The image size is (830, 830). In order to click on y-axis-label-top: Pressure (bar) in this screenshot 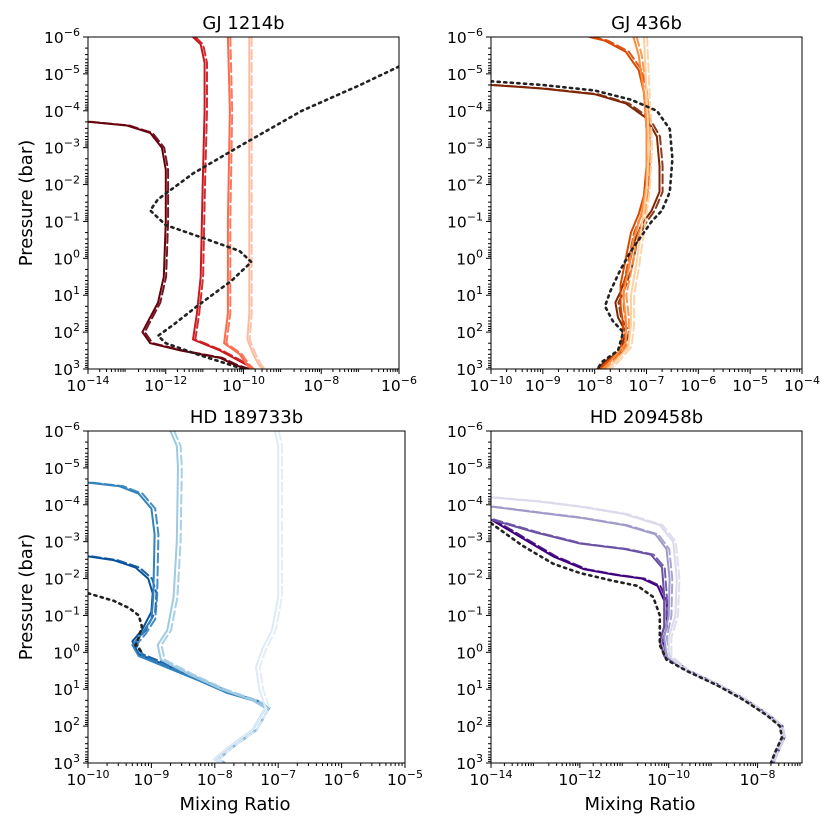, I will do `click(26, 203)`.